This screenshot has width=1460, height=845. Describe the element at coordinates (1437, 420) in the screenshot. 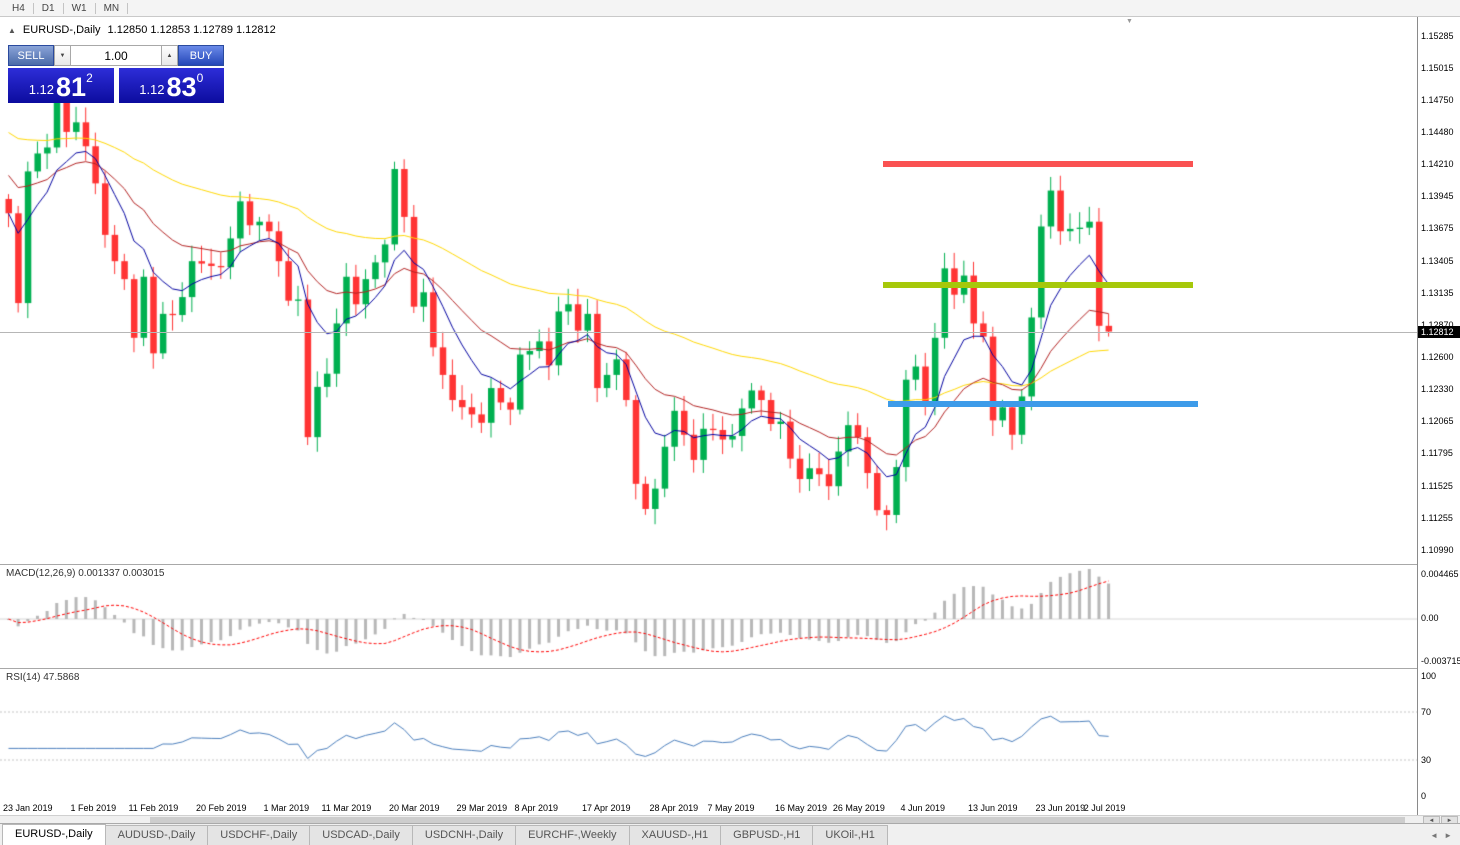

I see `scale-label: 1.12065` at that location.